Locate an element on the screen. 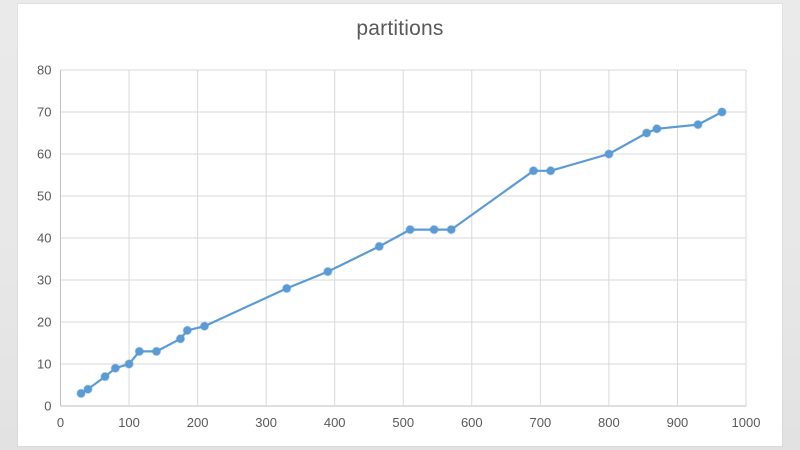 The height and width of the screenshot is (450, 800). x-axis-tick-label: 1000 is located at coordinates (746, 422).